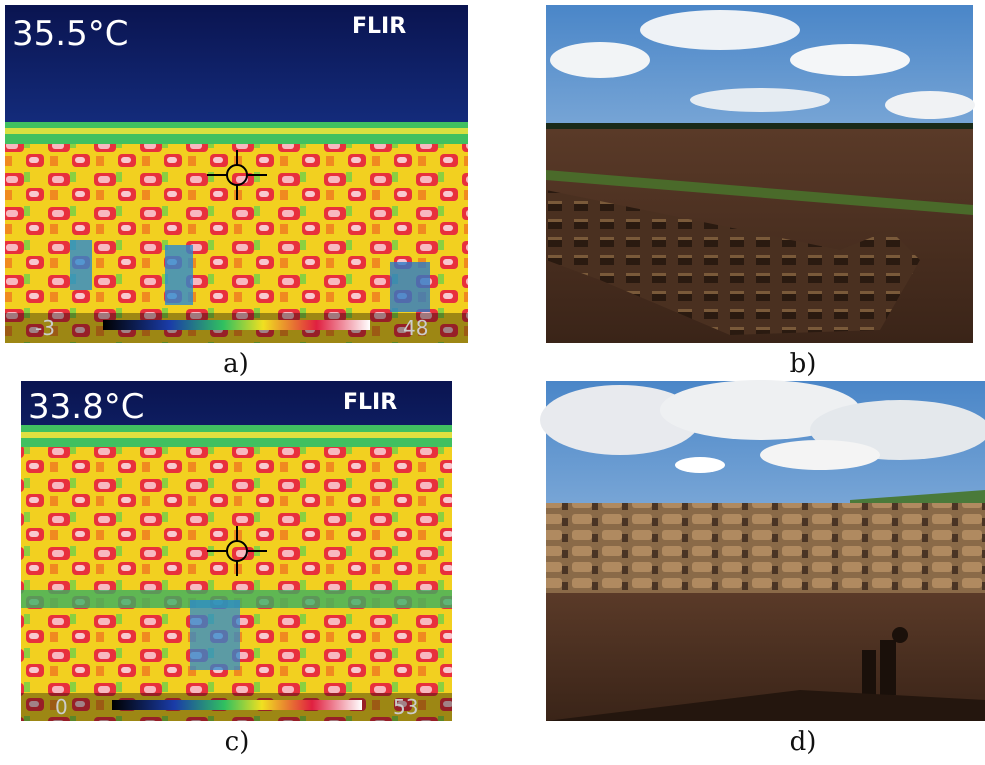 This screenshot has width=985, height=765. Describe the element at coordinates (803, 364) in the screenshot. I see `panel-label: b)` at that location.